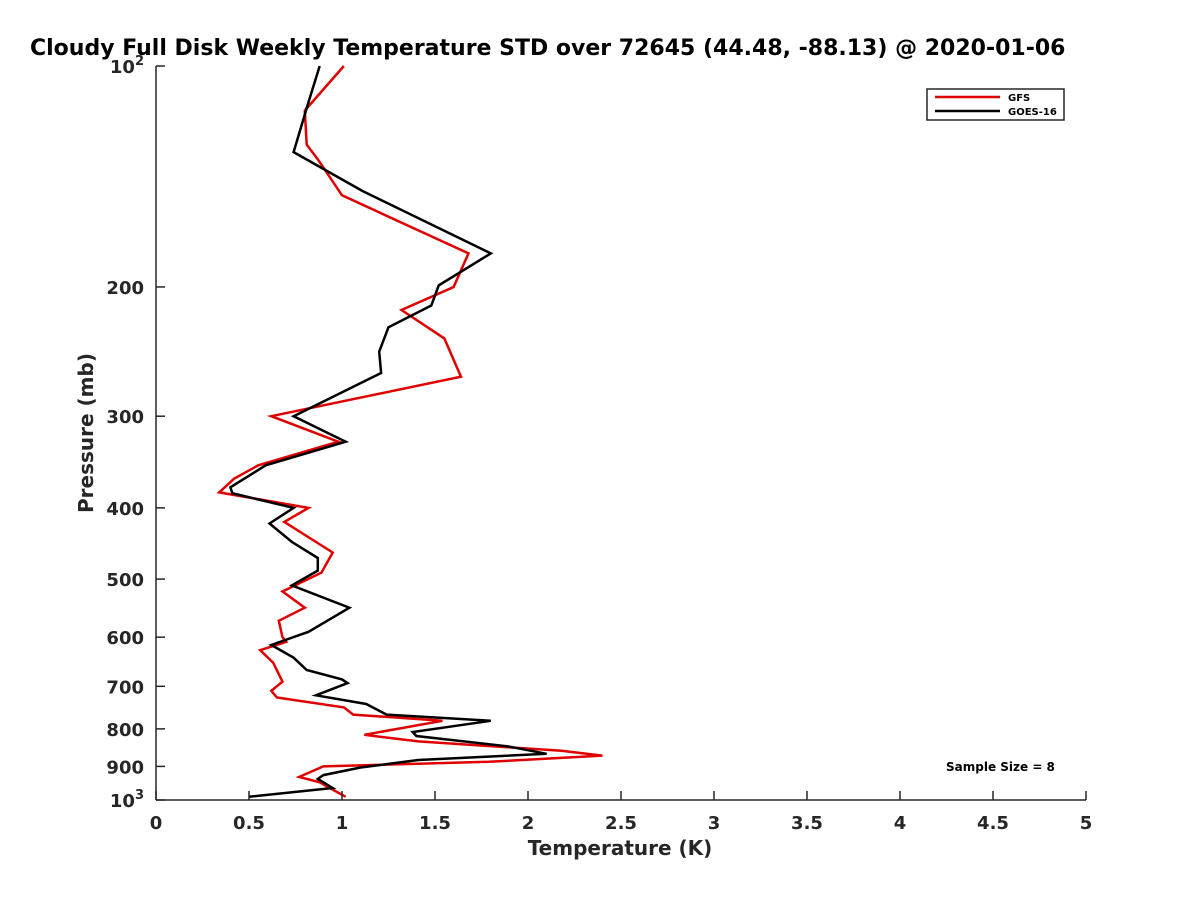 Image resolution: width=1200 pixels, height=900 pixels. What do you see at coordinates (125, 580) in the screenshot?
I see `y-tick-label: 500` at bounding box center [125, 580].